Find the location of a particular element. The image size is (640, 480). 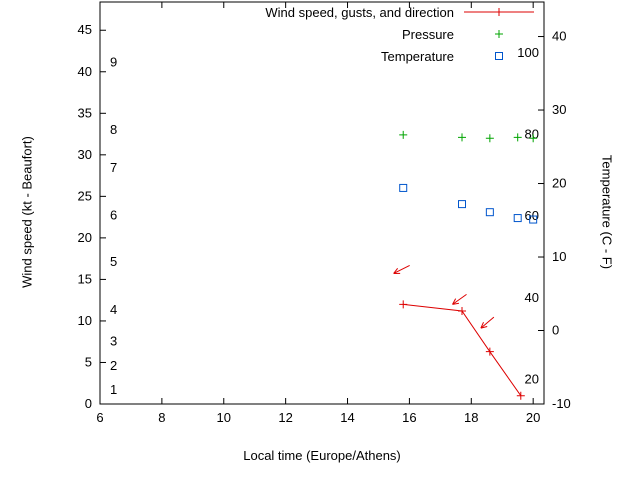

legend-sample-temperature is located at coordinates (499, 56).